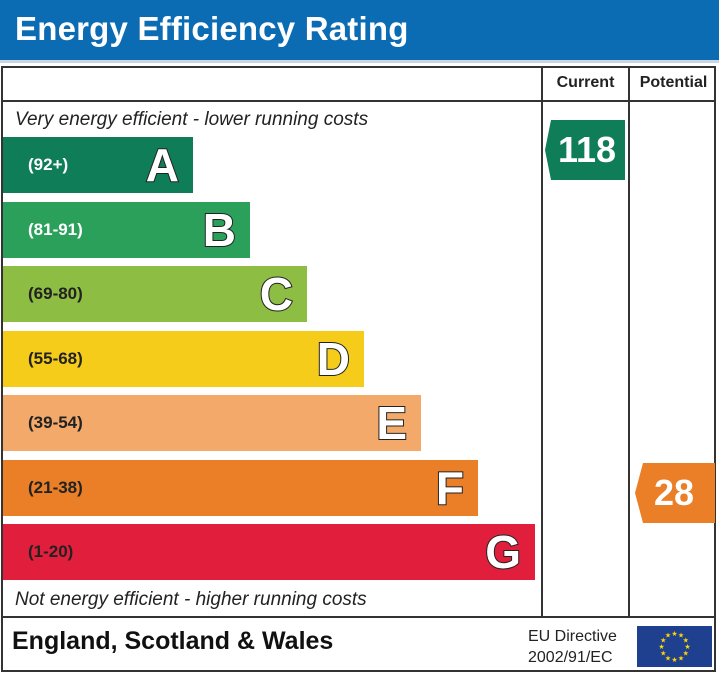 This screenshot has width=719, height=675. What do you see at coordinates (276, 294) in the screenshot?
I see `band-letter: C` at bounding box center [276, 294].